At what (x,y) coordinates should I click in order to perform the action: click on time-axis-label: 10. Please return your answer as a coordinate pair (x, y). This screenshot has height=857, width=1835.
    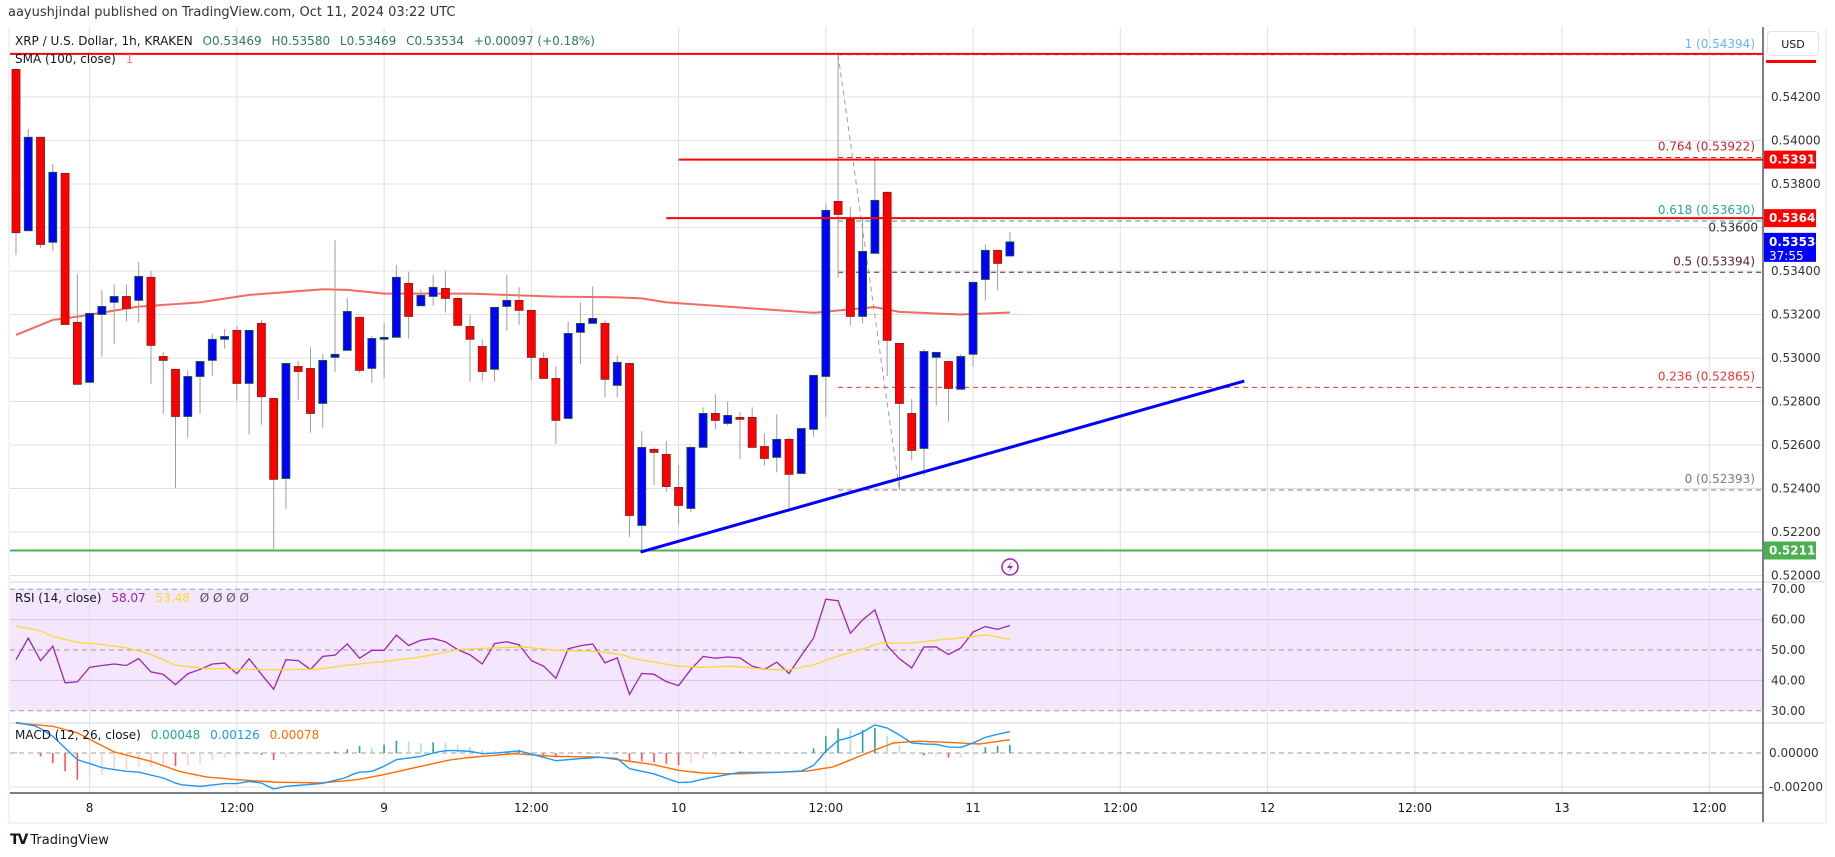
    Looking at the image, I should click on (678, 808).